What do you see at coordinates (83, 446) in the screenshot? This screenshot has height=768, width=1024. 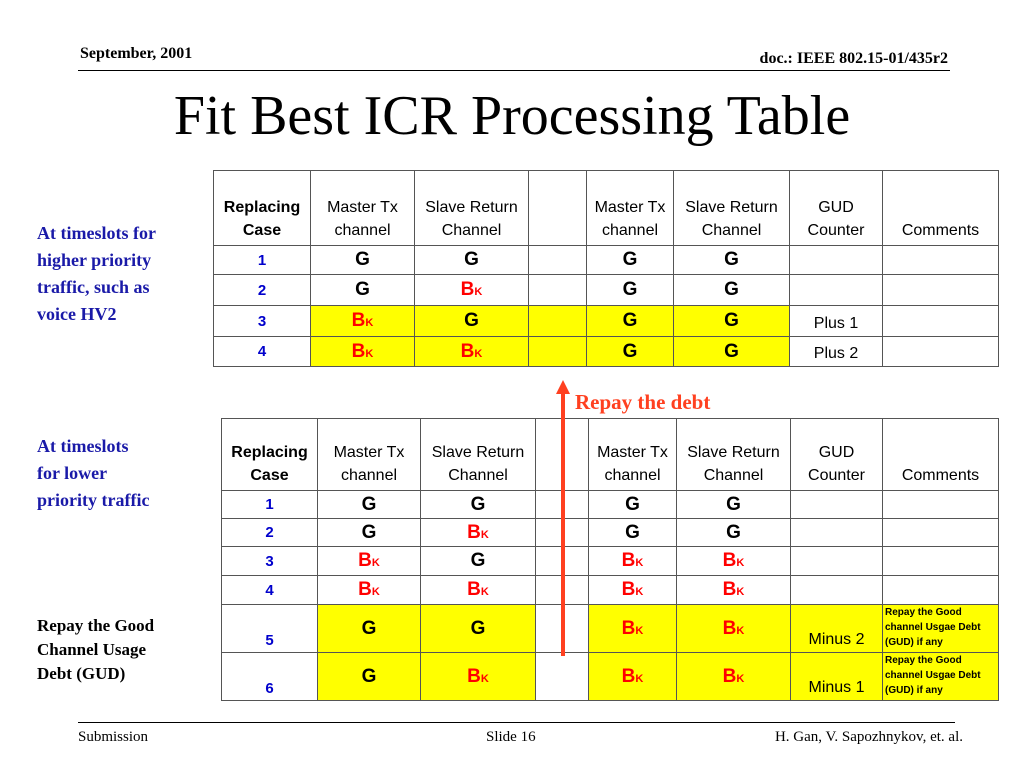 I see `label-line: At timeslots` at bounding box center [83, 446].